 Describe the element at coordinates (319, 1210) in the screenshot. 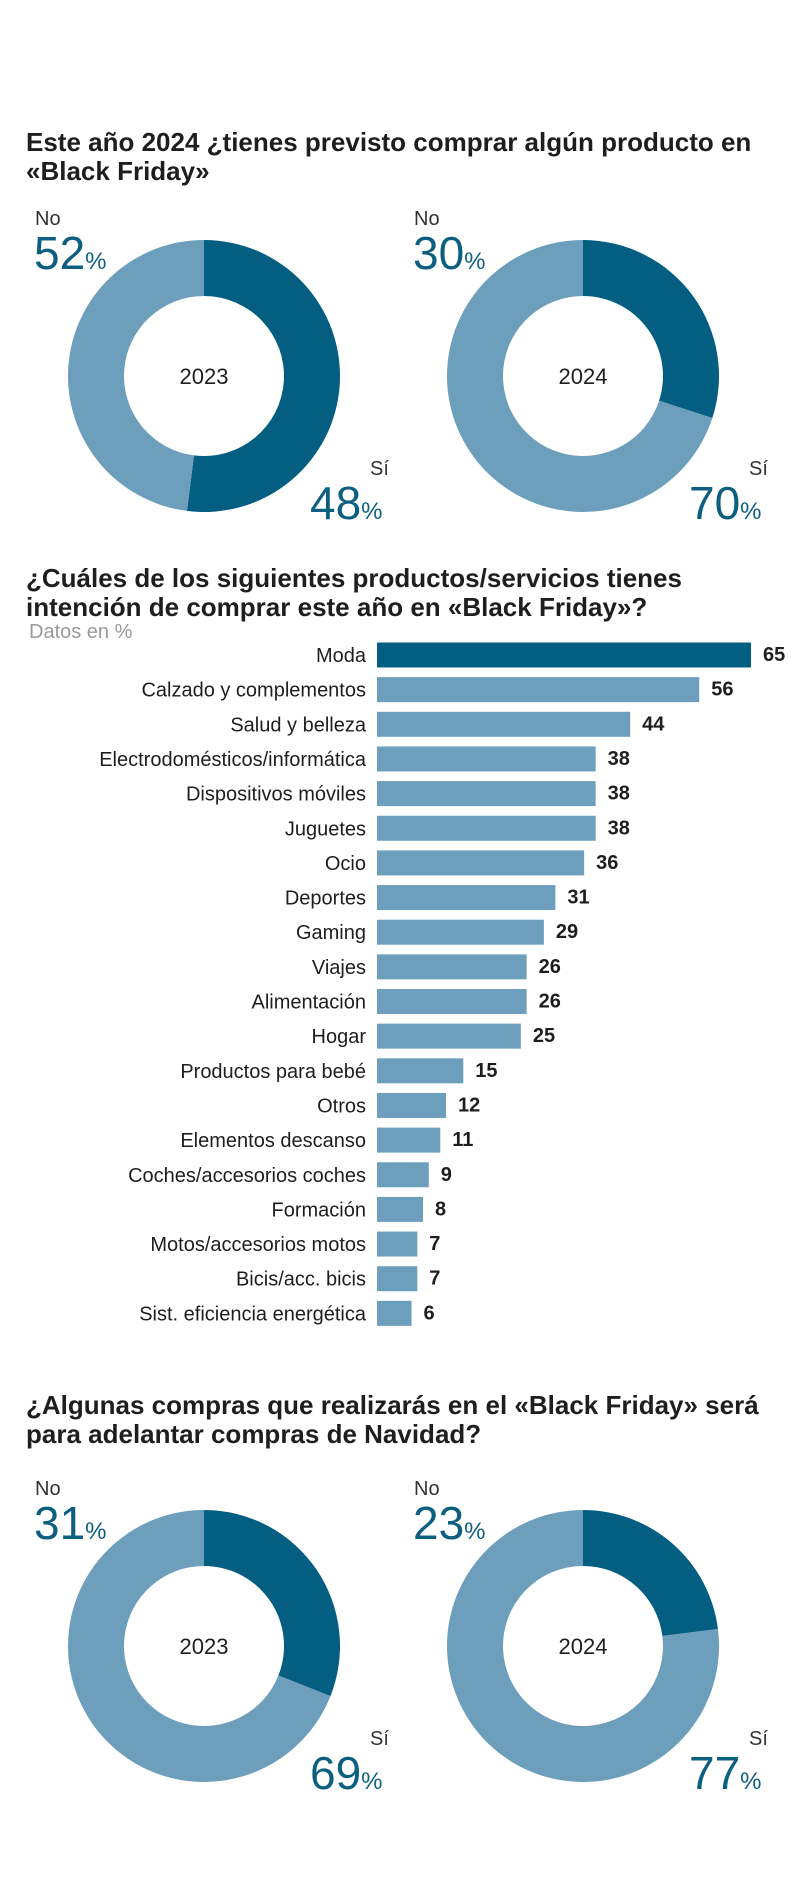

I see `bar-label-formacion: Formación` at that location.